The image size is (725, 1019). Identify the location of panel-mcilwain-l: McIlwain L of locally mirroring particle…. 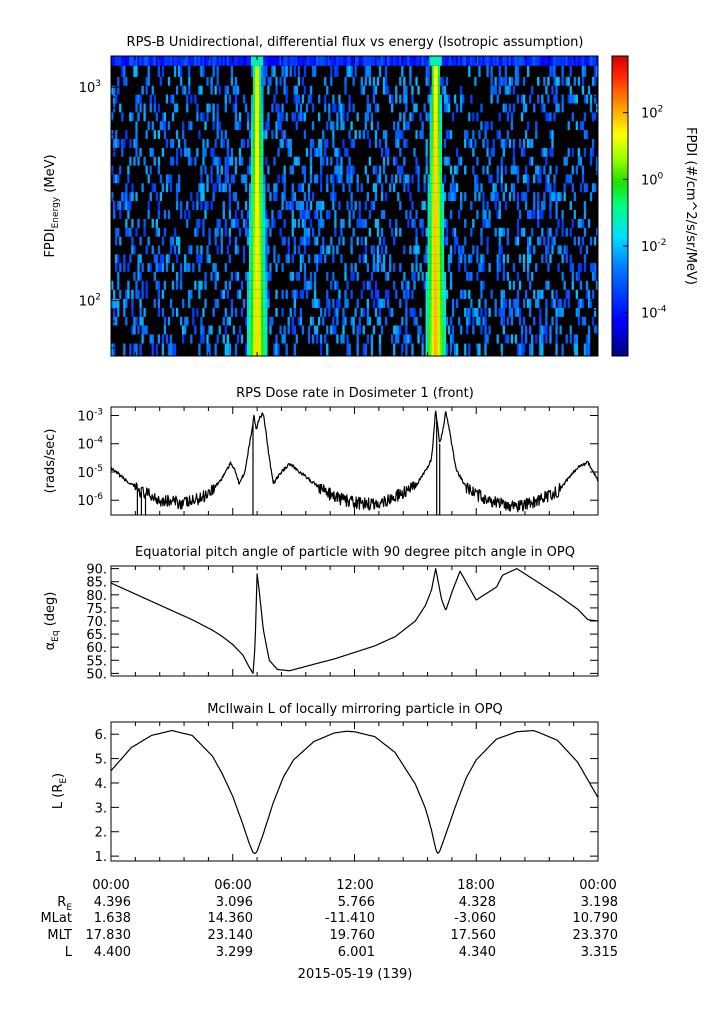
(325, 783).